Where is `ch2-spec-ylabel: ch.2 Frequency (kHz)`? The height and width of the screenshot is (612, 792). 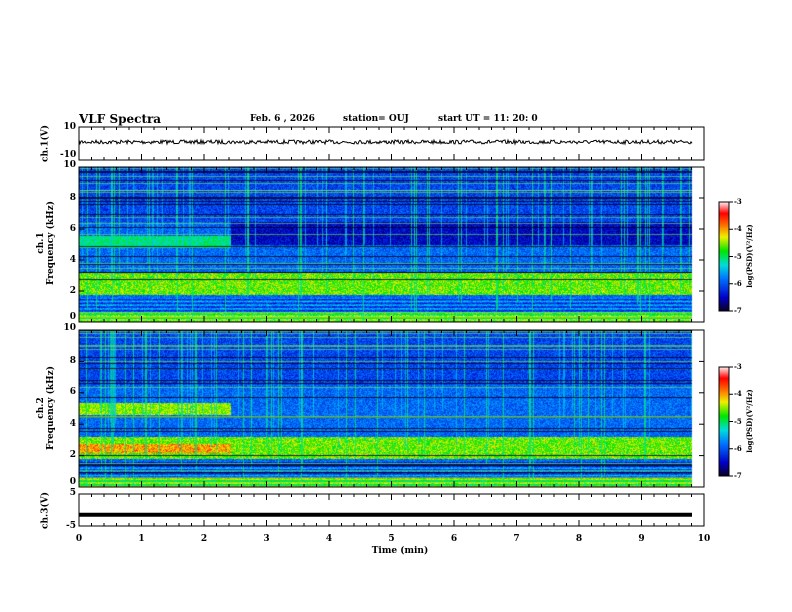
ch2-spec-ylabel: ch.2 Frequency (kHz) is located at coordinates (46, 408).